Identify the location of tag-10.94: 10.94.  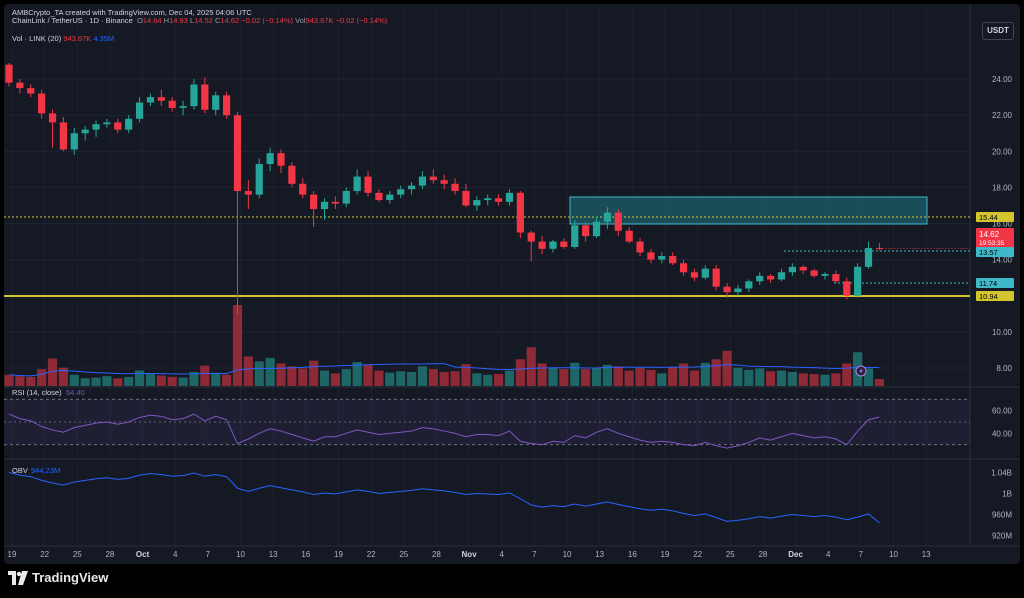
(988, 296).